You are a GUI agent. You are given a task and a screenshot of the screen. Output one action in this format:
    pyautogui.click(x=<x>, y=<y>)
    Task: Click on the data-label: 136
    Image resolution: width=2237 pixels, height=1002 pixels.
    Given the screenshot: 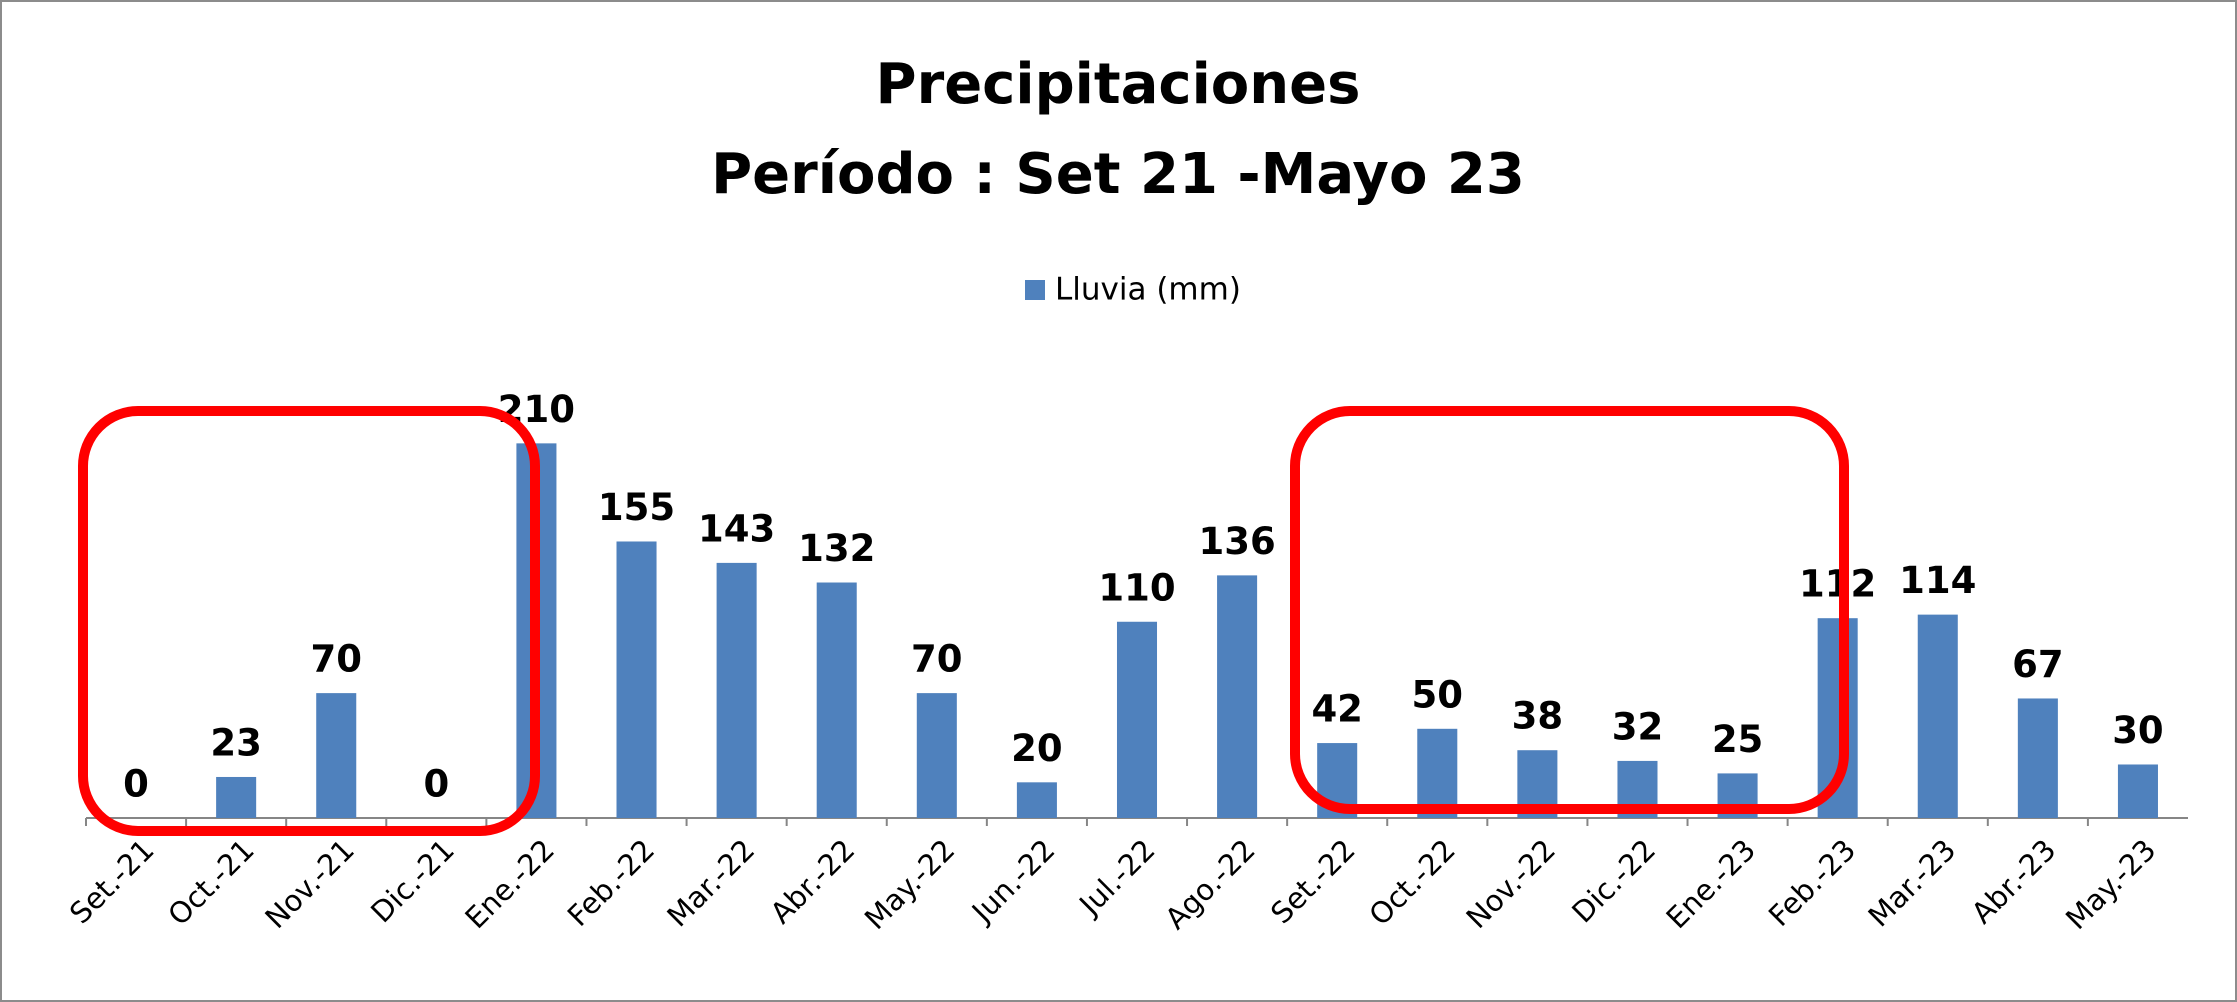 What is the action you would take?
    pyautogui.click(x=1236, y=541)
    